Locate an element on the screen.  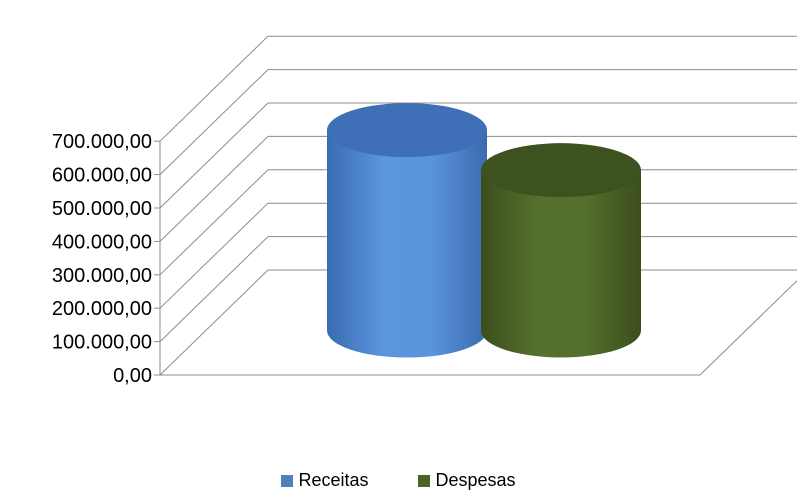
y-tick-label-4: 400.000,00 is located at coordinates (102, 242).